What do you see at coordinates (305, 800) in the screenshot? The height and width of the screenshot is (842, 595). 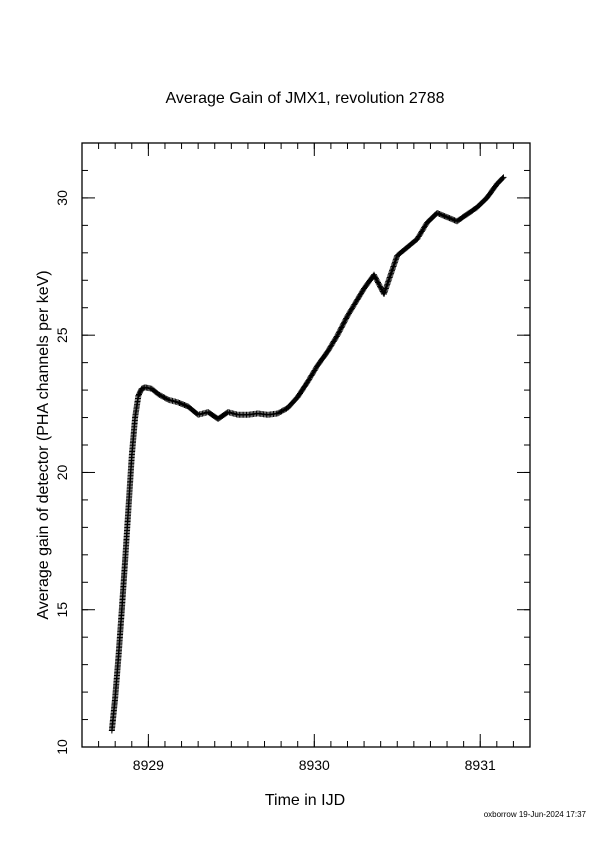 I see `x-axis-label: Time in IJD` at bounding box center [305, 800].